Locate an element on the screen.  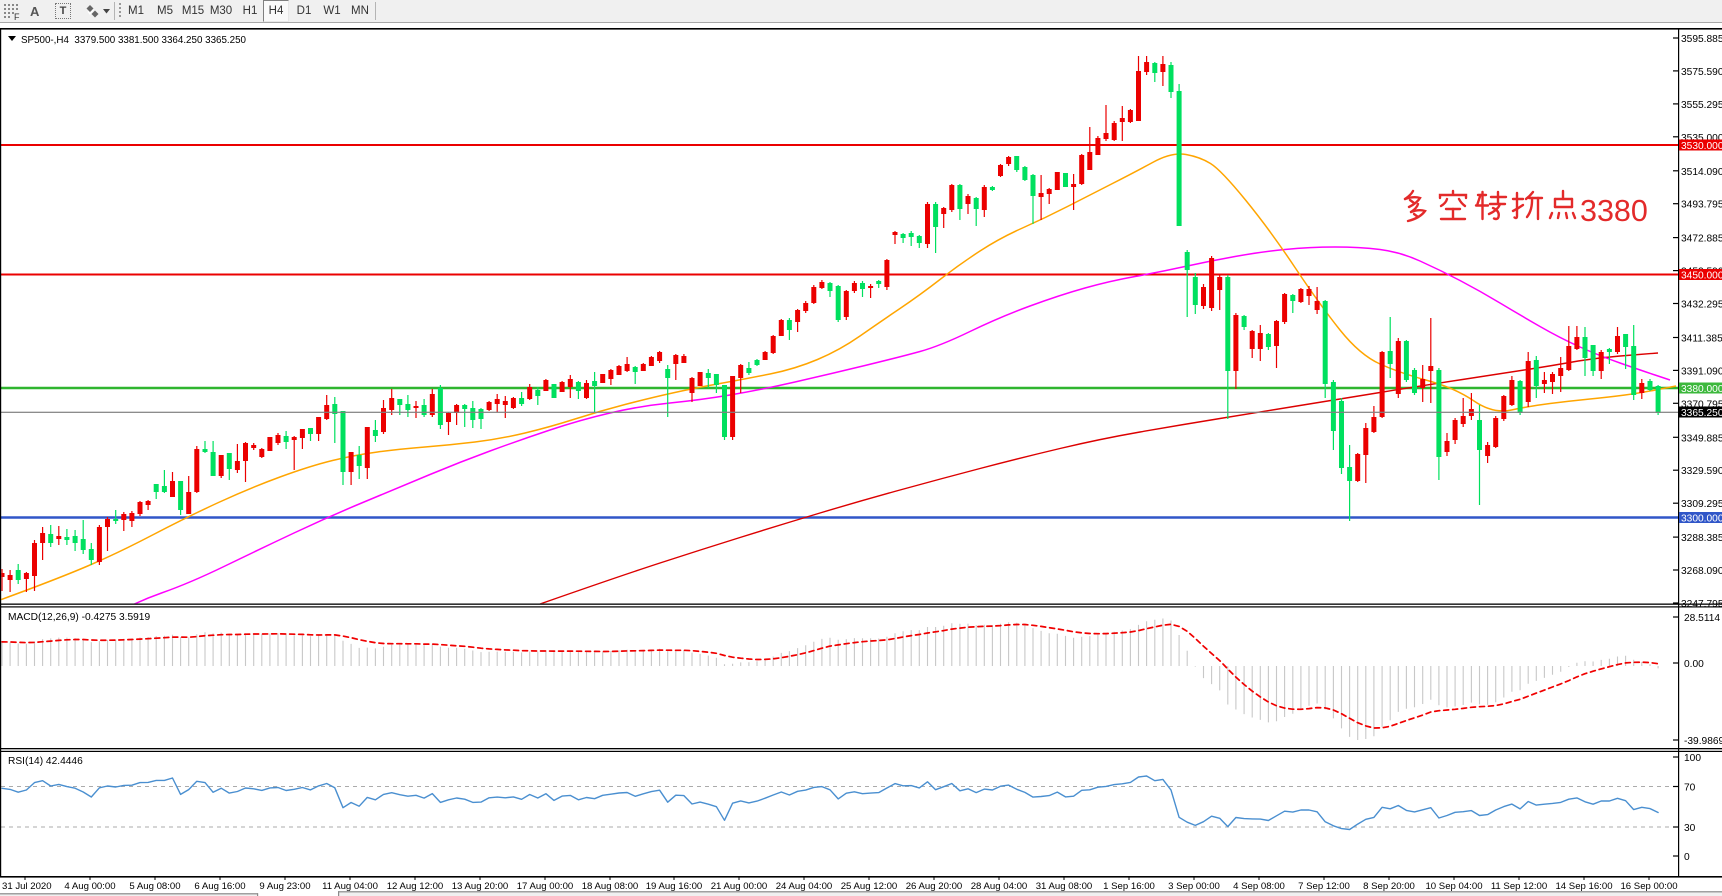
svg-text: 3555.295 is located at coordinates (1701, 105).